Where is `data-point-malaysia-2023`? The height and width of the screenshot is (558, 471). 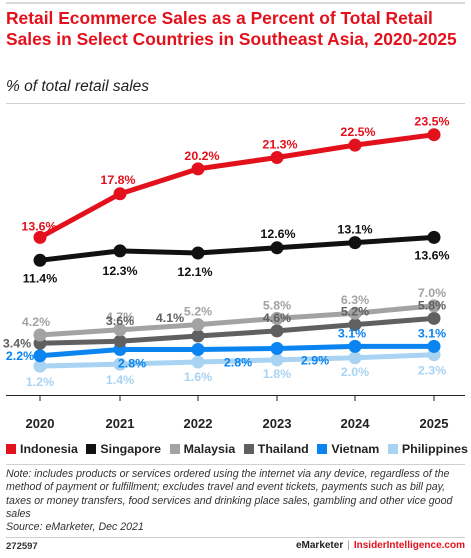 data-point-malaysia-2023 is located at coordinates (277, 318).